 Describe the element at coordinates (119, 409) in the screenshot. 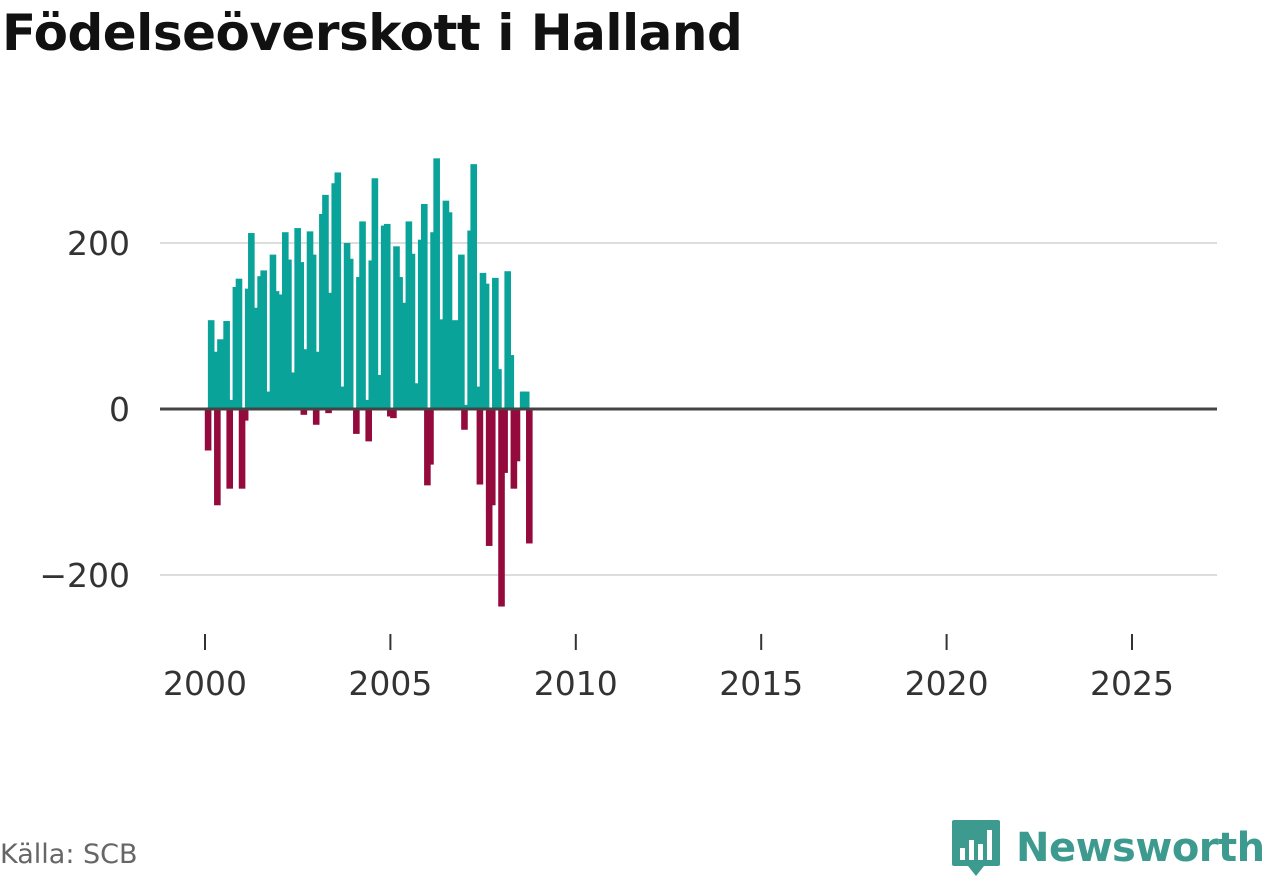

I see `y-tick-label: 0` at that location.